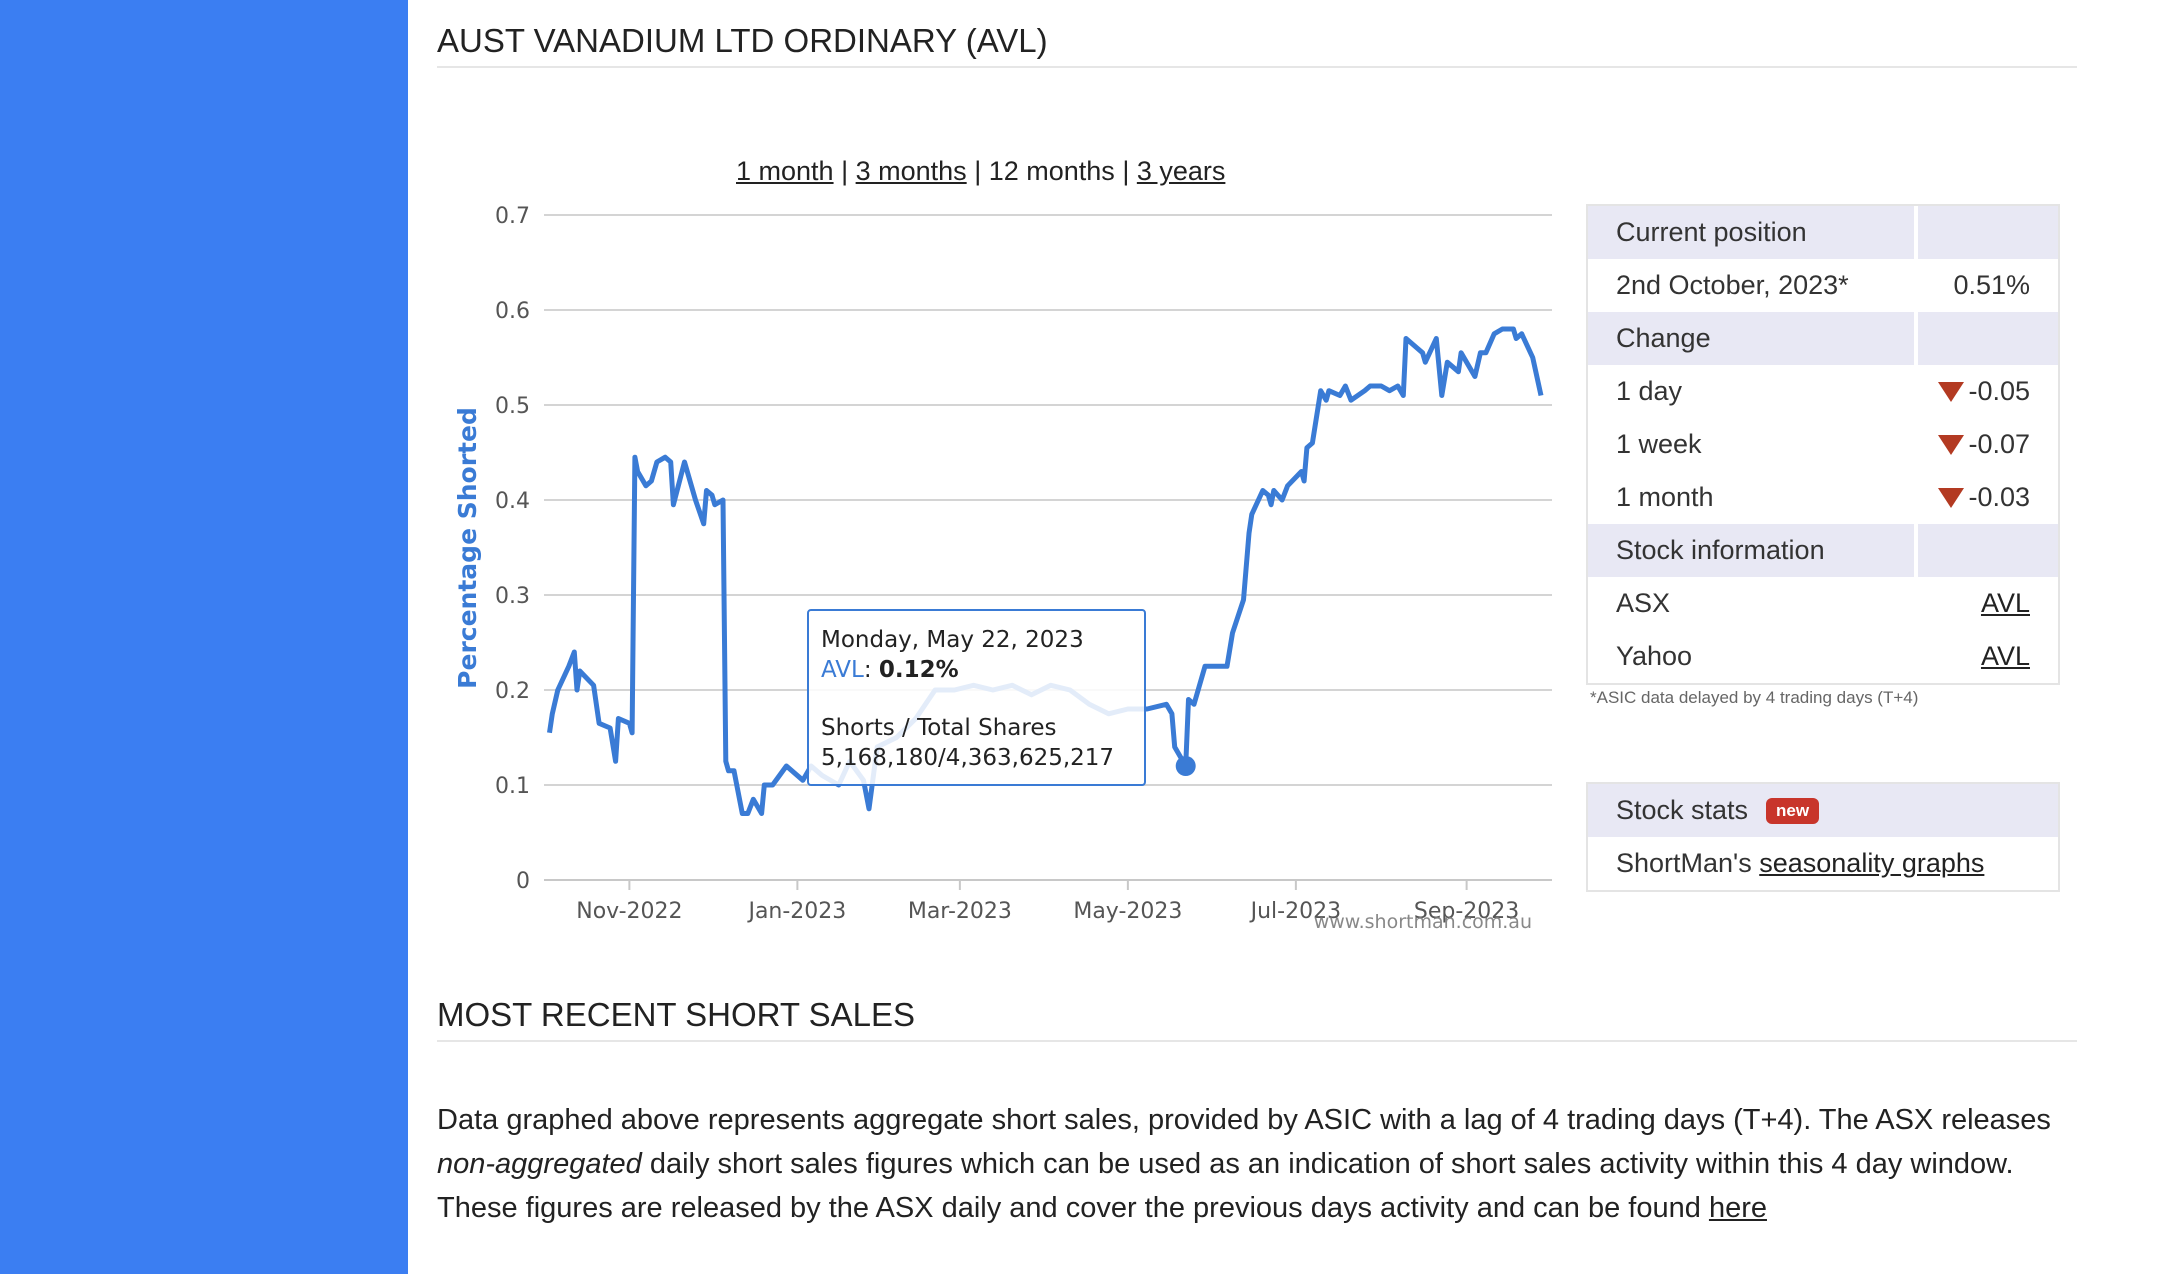 The width and height of the screenshot is (2160, 1274). What do you see at coordinates (512, 786) in the screenshot?
I see `y-tick-label: 0.1` at bounding box center [512, 786].